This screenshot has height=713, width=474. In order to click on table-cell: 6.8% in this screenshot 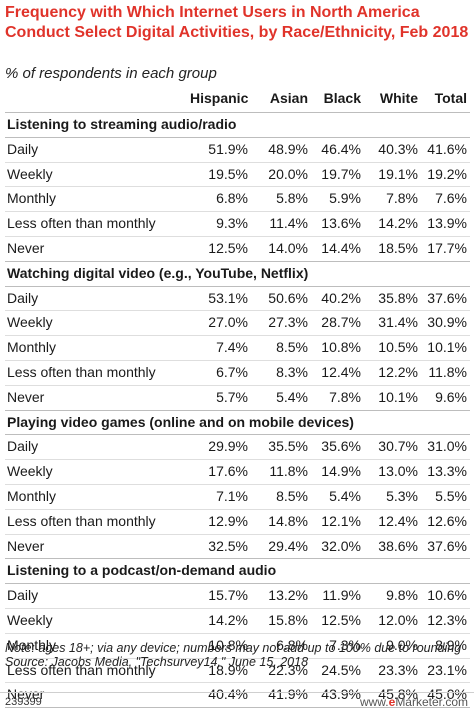, I will do `click(281, 646)`.